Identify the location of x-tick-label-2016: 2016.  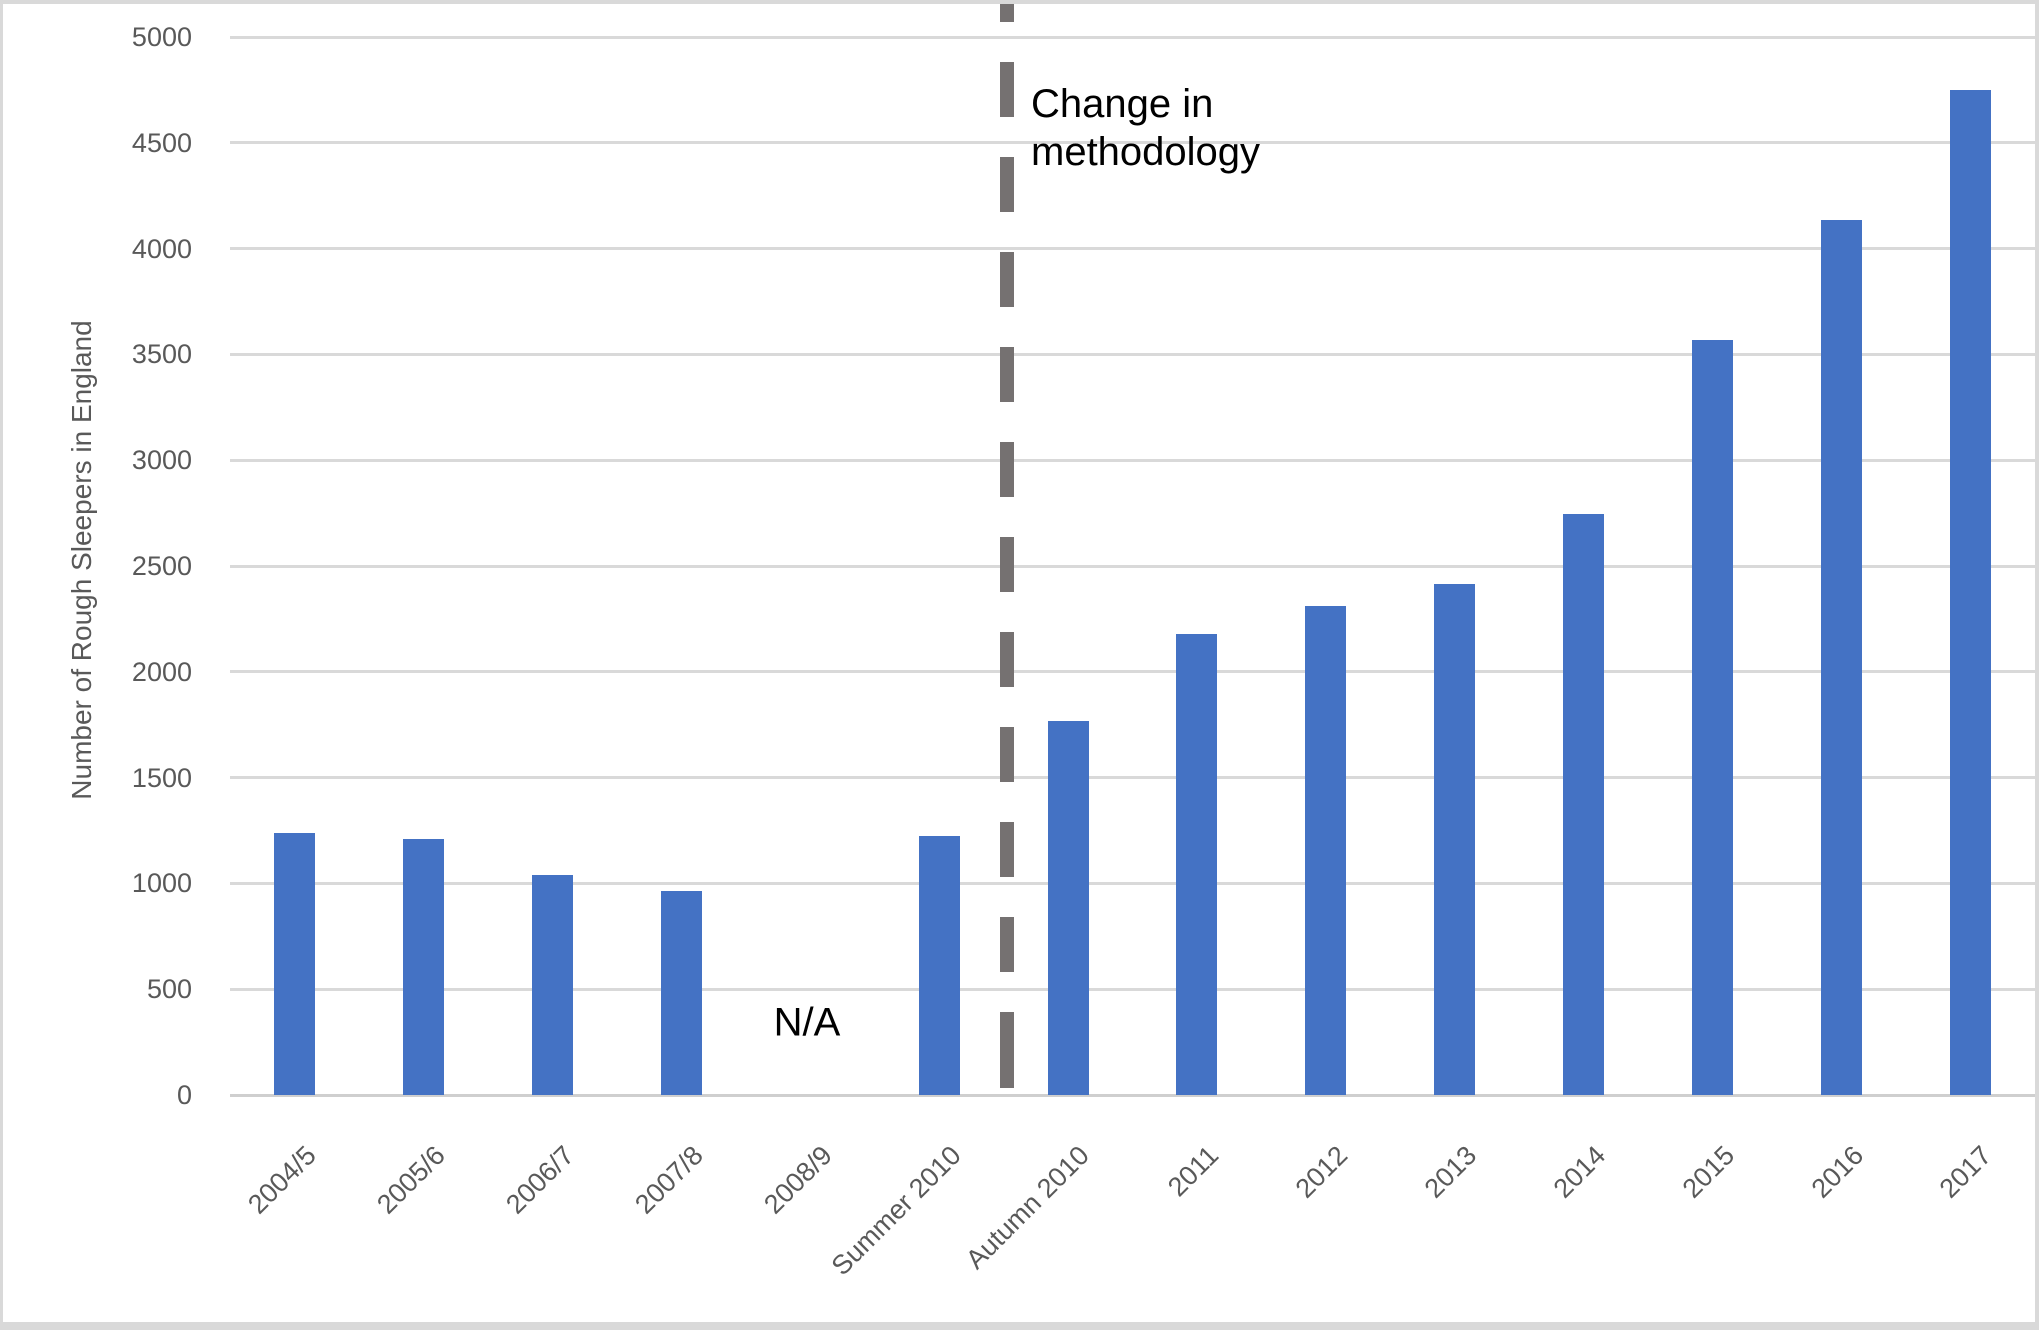
(1837, 1172).